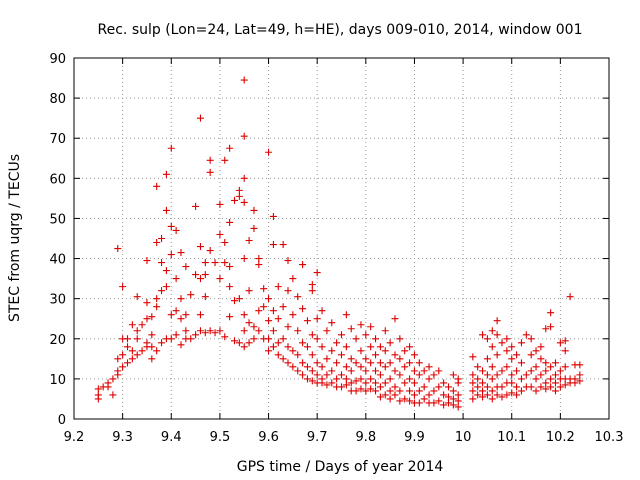 This screenshot has height=480, width=640. Describe the element at coordinates (74, 437) in the screenshot. I see `x-tick-label: 9.2` at that location.